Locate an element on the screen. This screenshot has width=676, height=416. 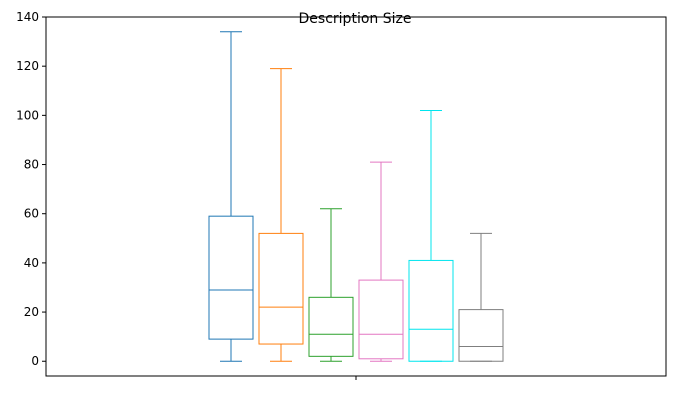
y-axis: 0 20 40 60 80 100 120 140 is located at coordinates (31, 189).